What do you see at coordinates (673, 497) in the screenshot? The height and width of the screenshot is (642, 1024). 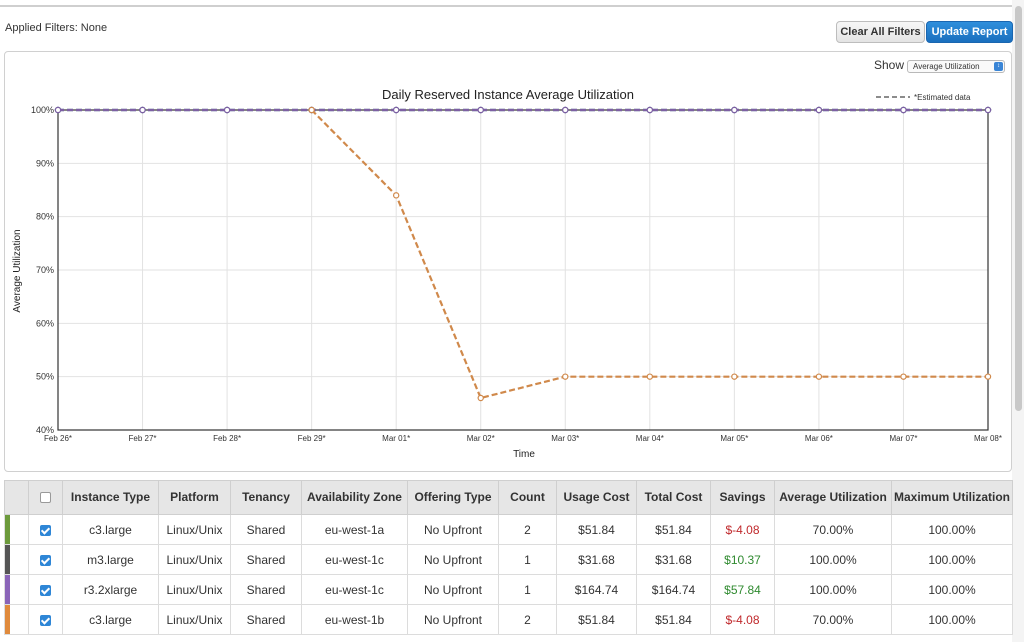 I see `header-total-cost: Total Cost` at bounding box center [673, 497].